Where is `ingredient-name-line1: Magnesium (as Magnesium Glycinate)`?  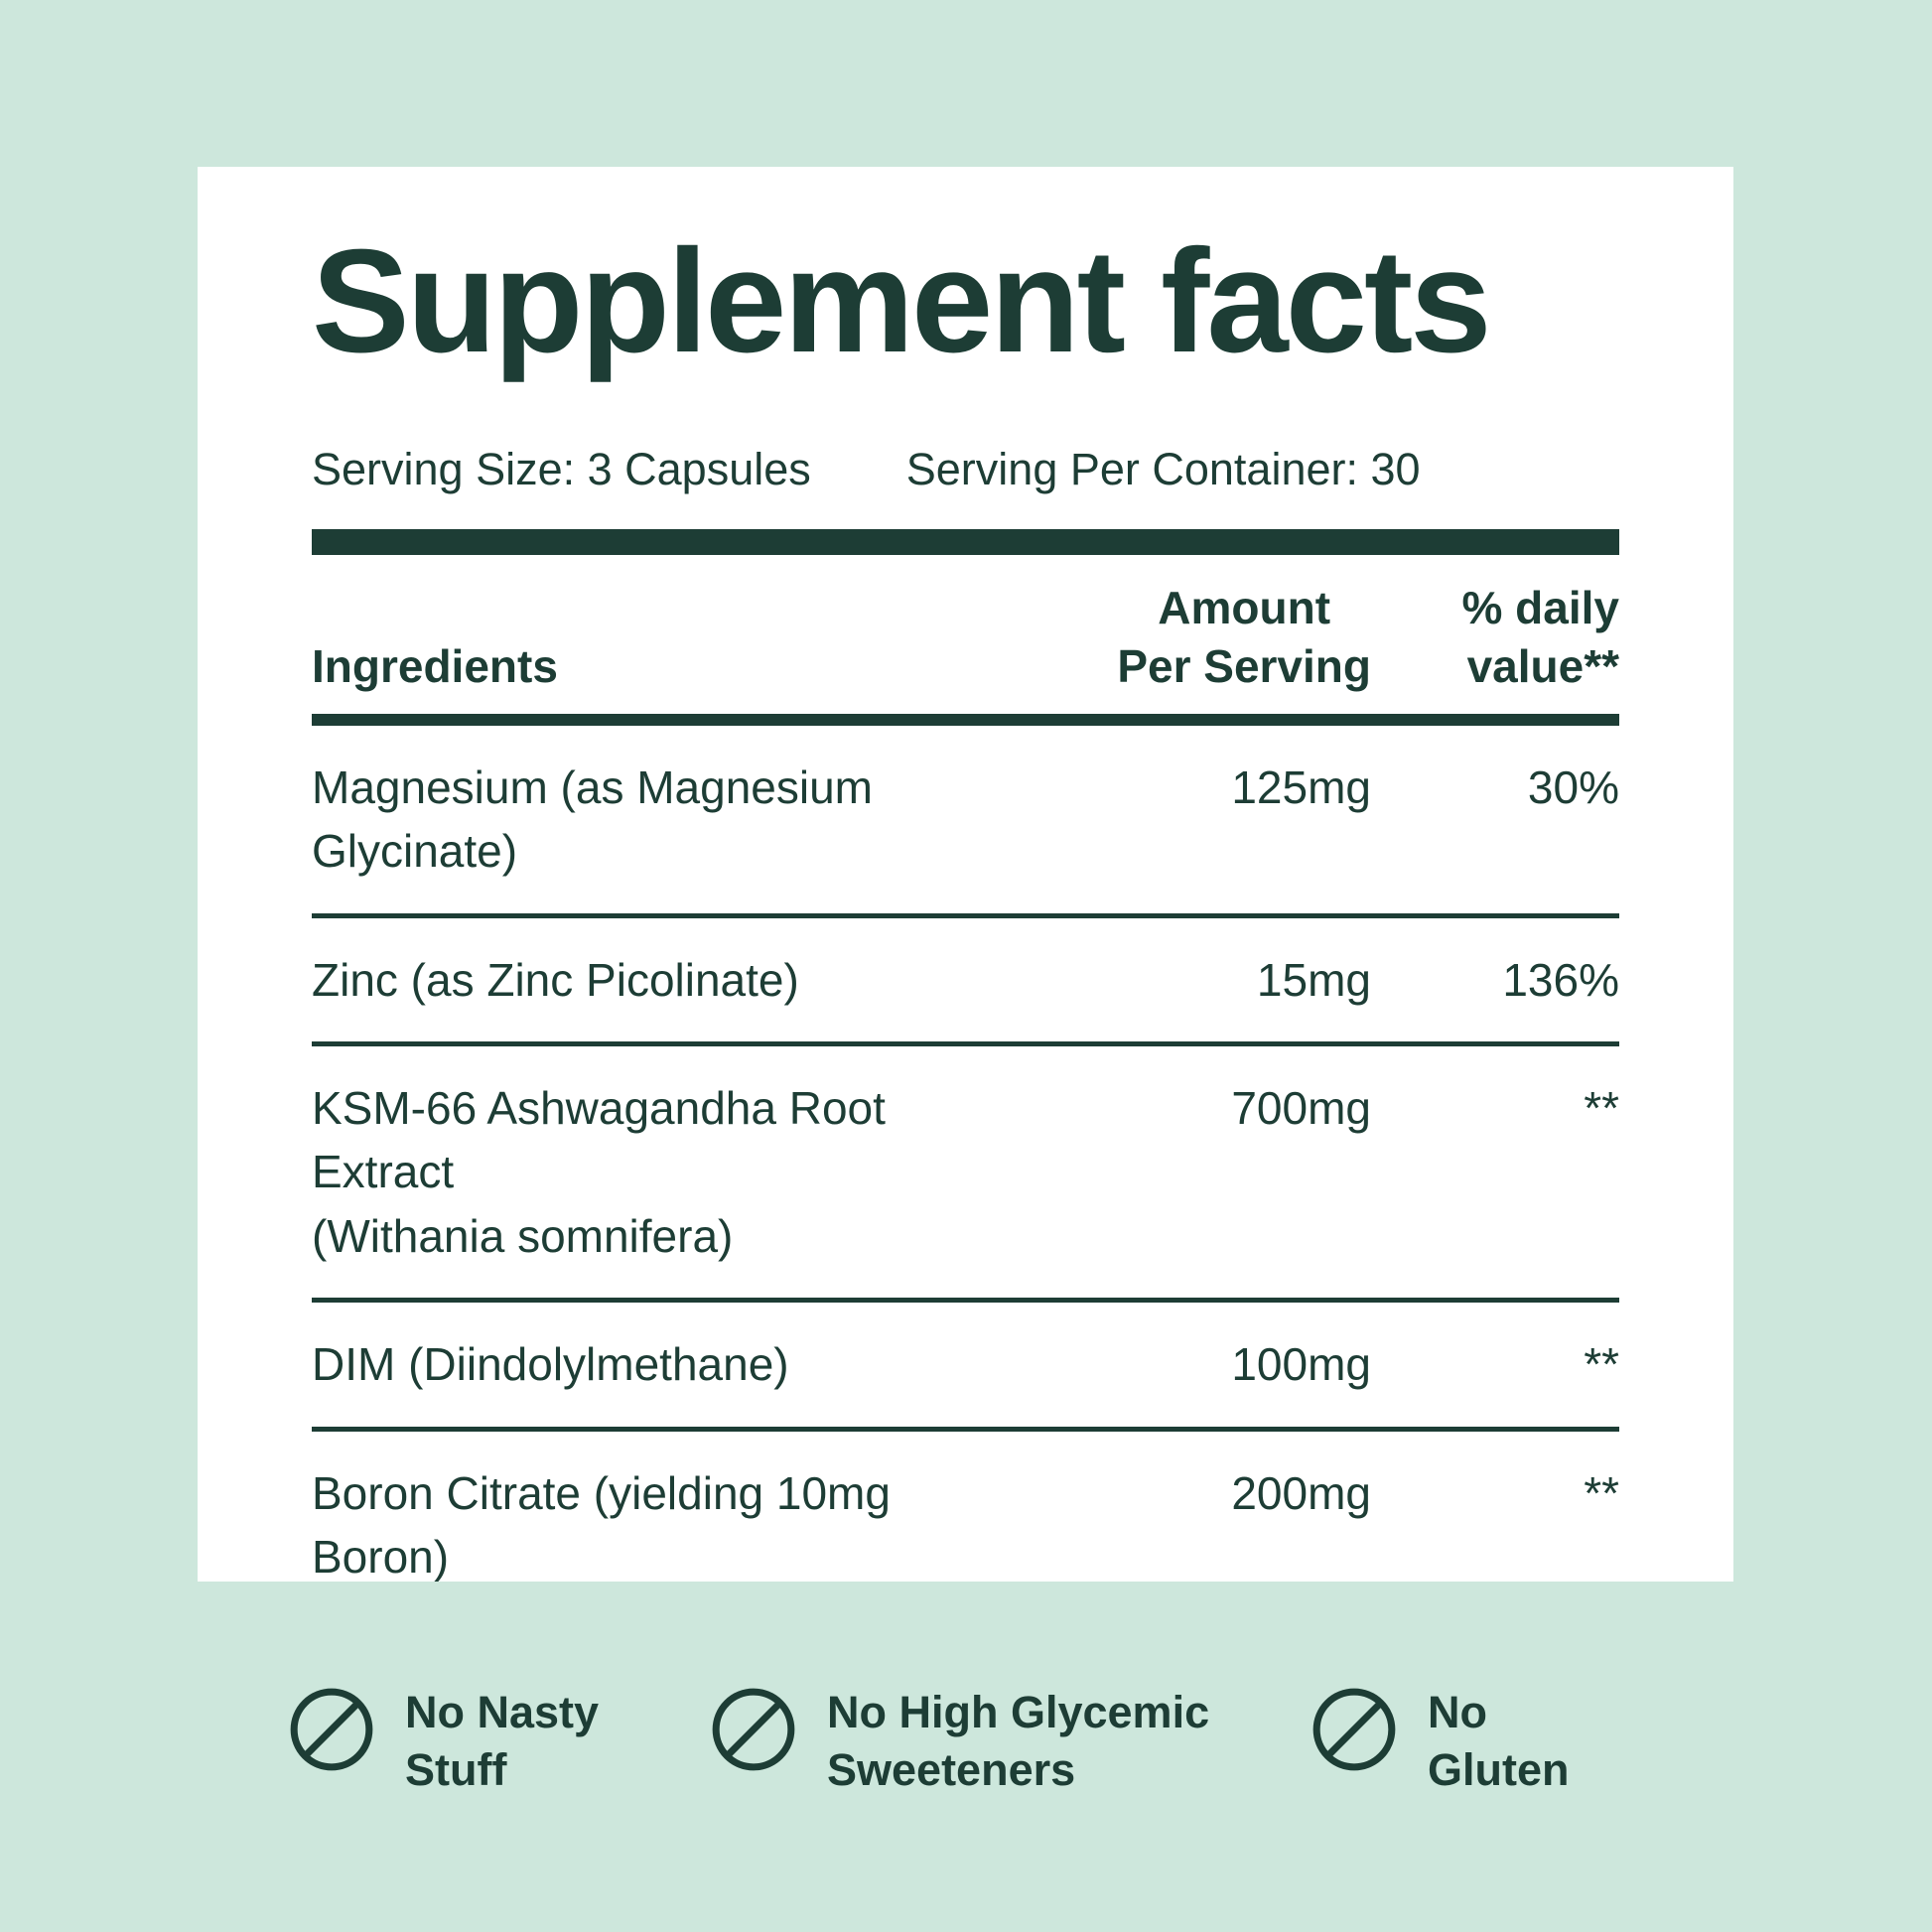
ingredient-name-line1: Magnesium (as Magnesium Glycinate) is located at coordinates (593, 819).